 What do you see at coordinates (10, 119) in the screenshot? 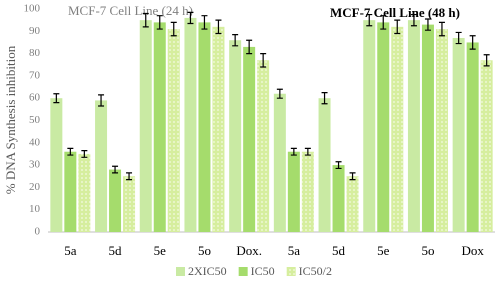
I see `y-axis-label: % DNA Synthesis inhibition` at bounding box center [10, 119].